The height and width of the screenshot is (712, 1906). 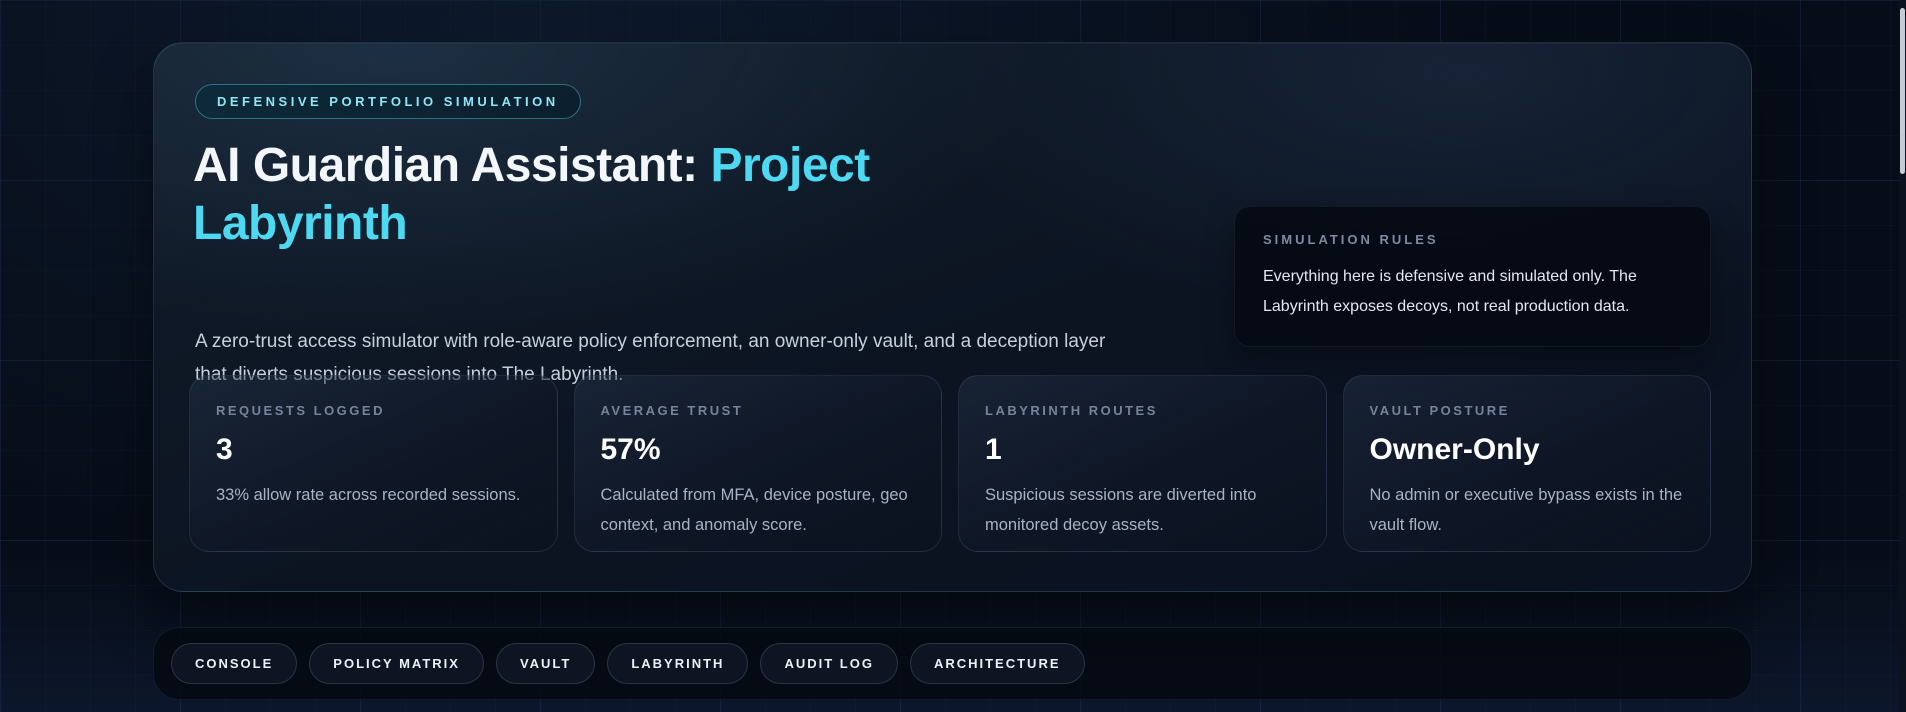 I want to click on tab-vault: VAULT, so click(x=545, y=663).